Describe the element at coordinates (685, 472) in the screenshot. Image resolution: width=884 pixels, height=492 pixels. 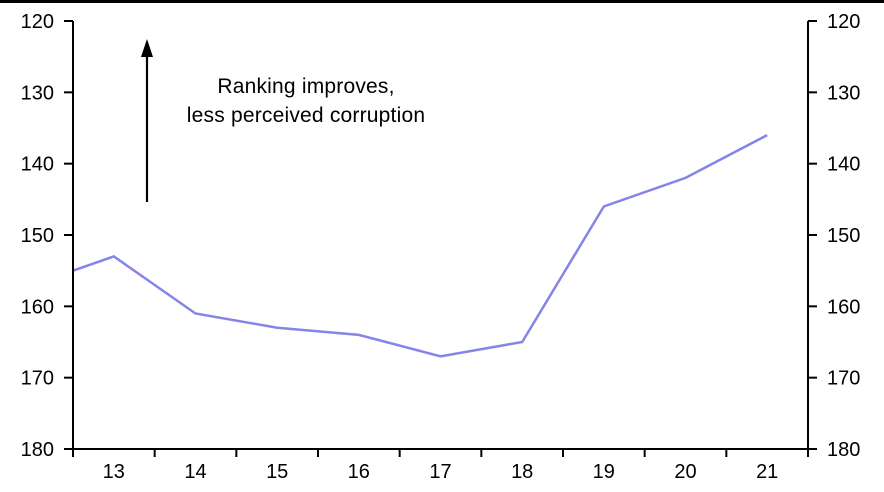
I see `x-axis-label: 20` at that location.